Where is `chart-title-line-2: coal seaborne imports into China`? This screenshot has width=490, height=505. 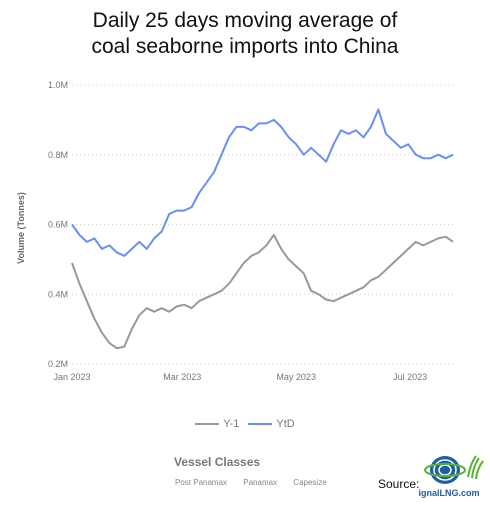 chart-title-line-2: coal seaborne imports into China is located at coordinates (245, 46).